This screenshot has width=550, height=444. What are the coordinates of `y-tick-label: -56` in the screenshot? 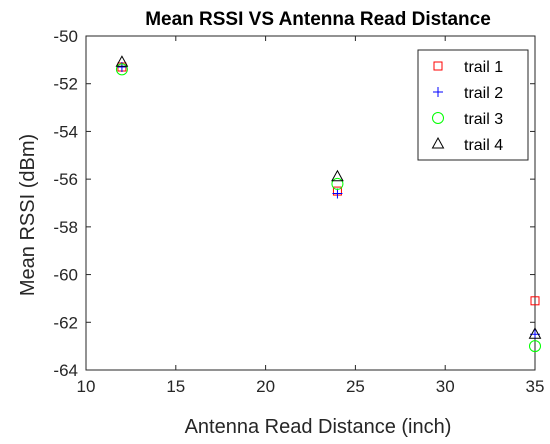 It's located at (65, 179).